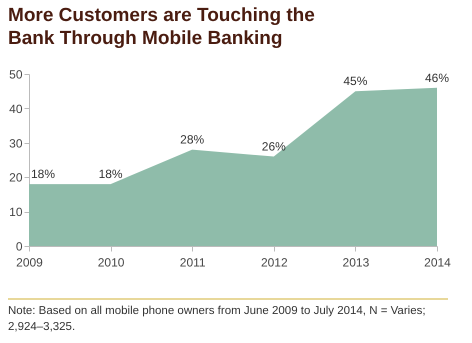  What do you see at coordinates (16, 212) in the screenshot?
I see `y-tick-label: 10` at bounding box center [16, 212].